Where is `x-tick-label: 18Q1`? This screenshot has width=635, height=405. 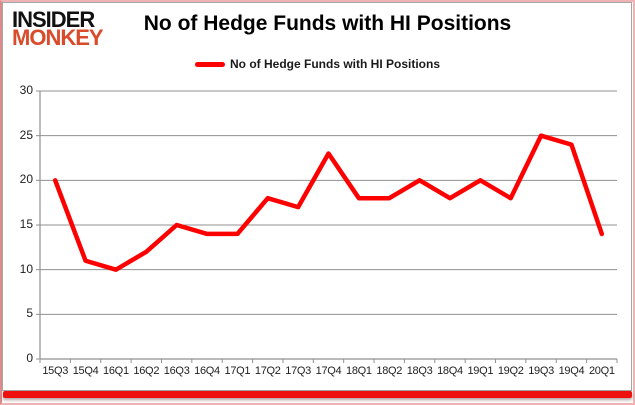 x-tick-label: 18Q1 is located at coordinates (359, 371).